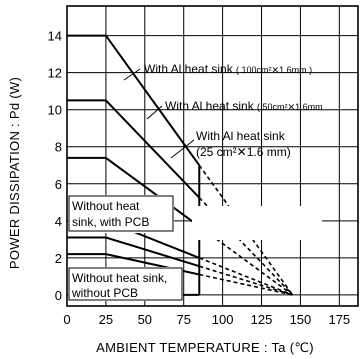  I want to click on y-tick-label: 6, so click(58, 184).